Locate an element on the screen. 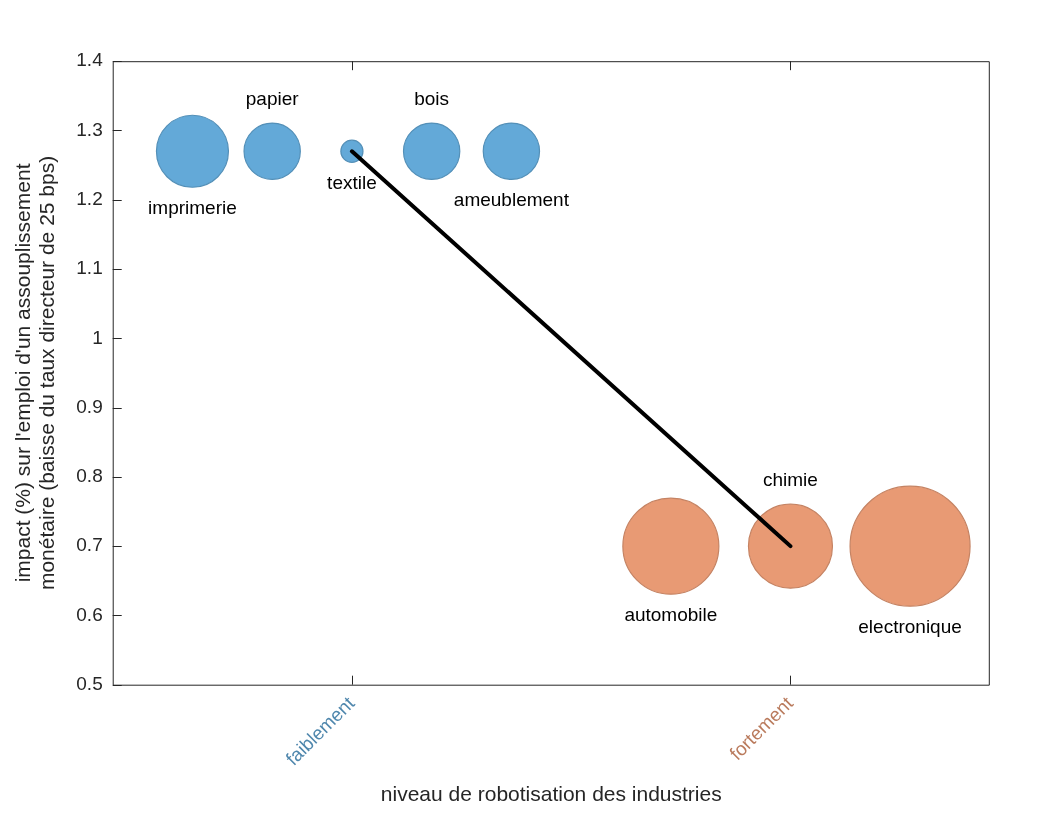  data-label: chimie is located at coordinates (790, 479).